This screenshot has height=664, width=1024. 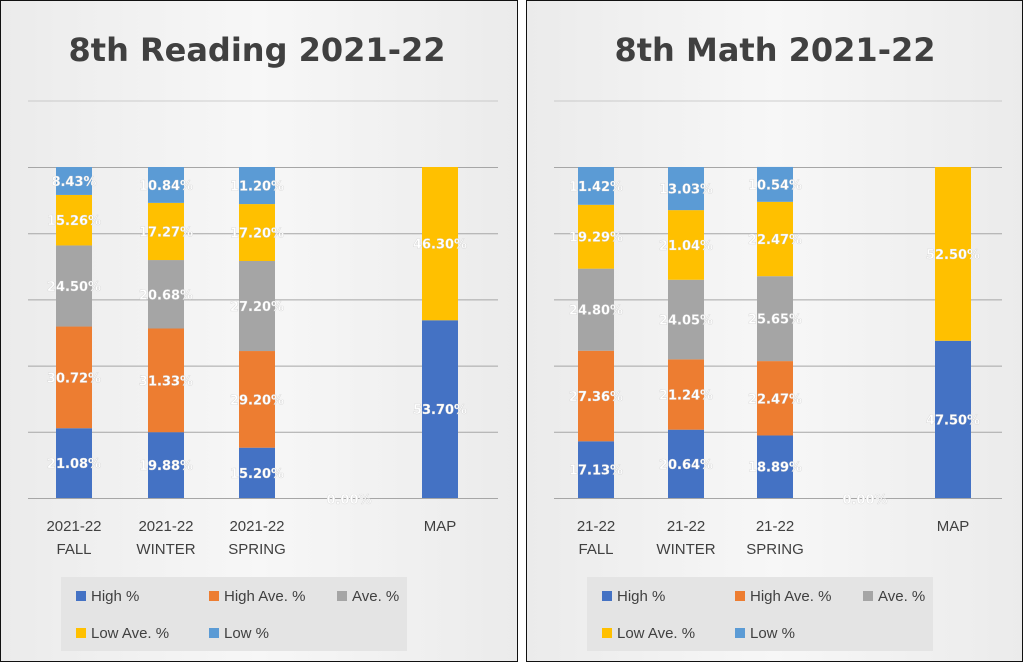 I want to click on reading-data-label: 15.26%, so click(x=74, y=221).